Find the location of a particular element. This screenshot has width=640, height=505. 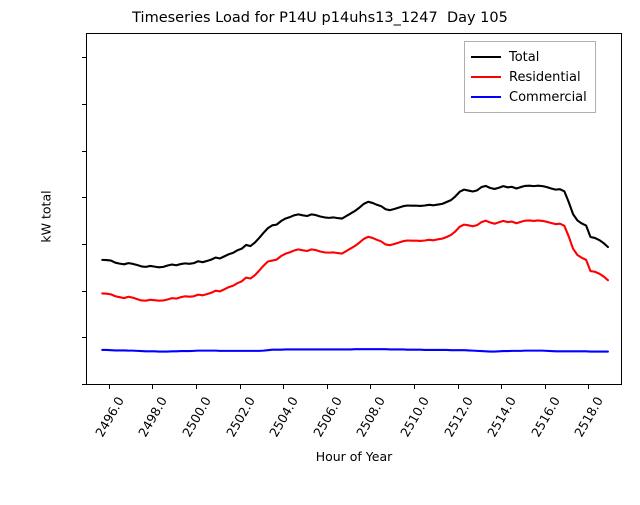

legend-item-commercial: Commercial is located at coordinates (529, 97).